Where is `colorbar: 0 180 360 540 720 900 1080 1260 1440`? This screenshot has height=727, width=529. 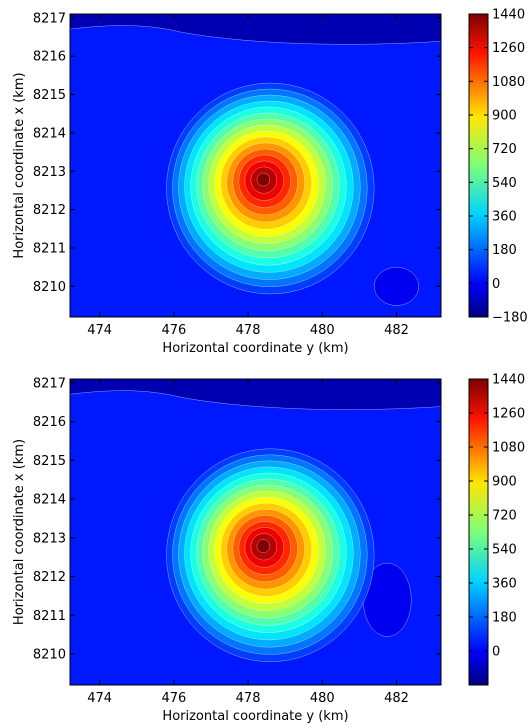
colorbar: 0 180 360 540 720 900 1080 1260 1440 is located at coordinates (496, 529).